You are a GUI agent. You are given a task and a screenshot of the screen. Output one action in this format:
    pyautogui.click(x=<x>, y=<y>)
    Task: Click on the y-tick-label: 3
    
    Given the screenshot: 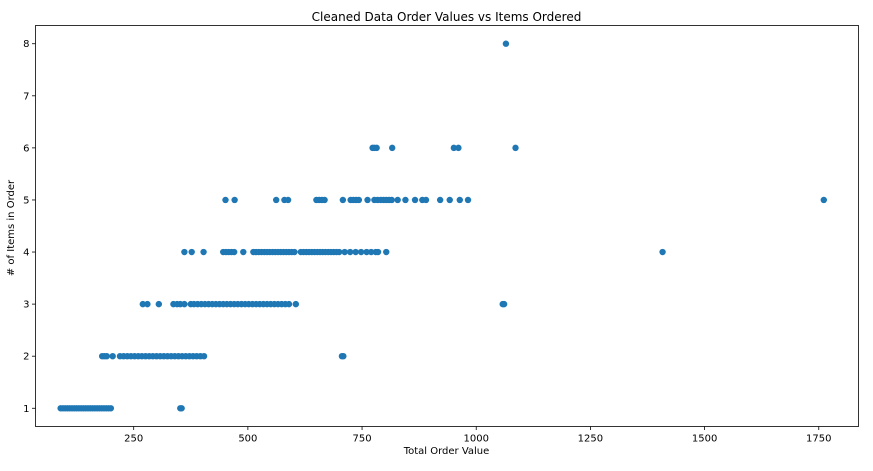 What is the action you would take?
    pyautogui.click(x=26, y=305)
    